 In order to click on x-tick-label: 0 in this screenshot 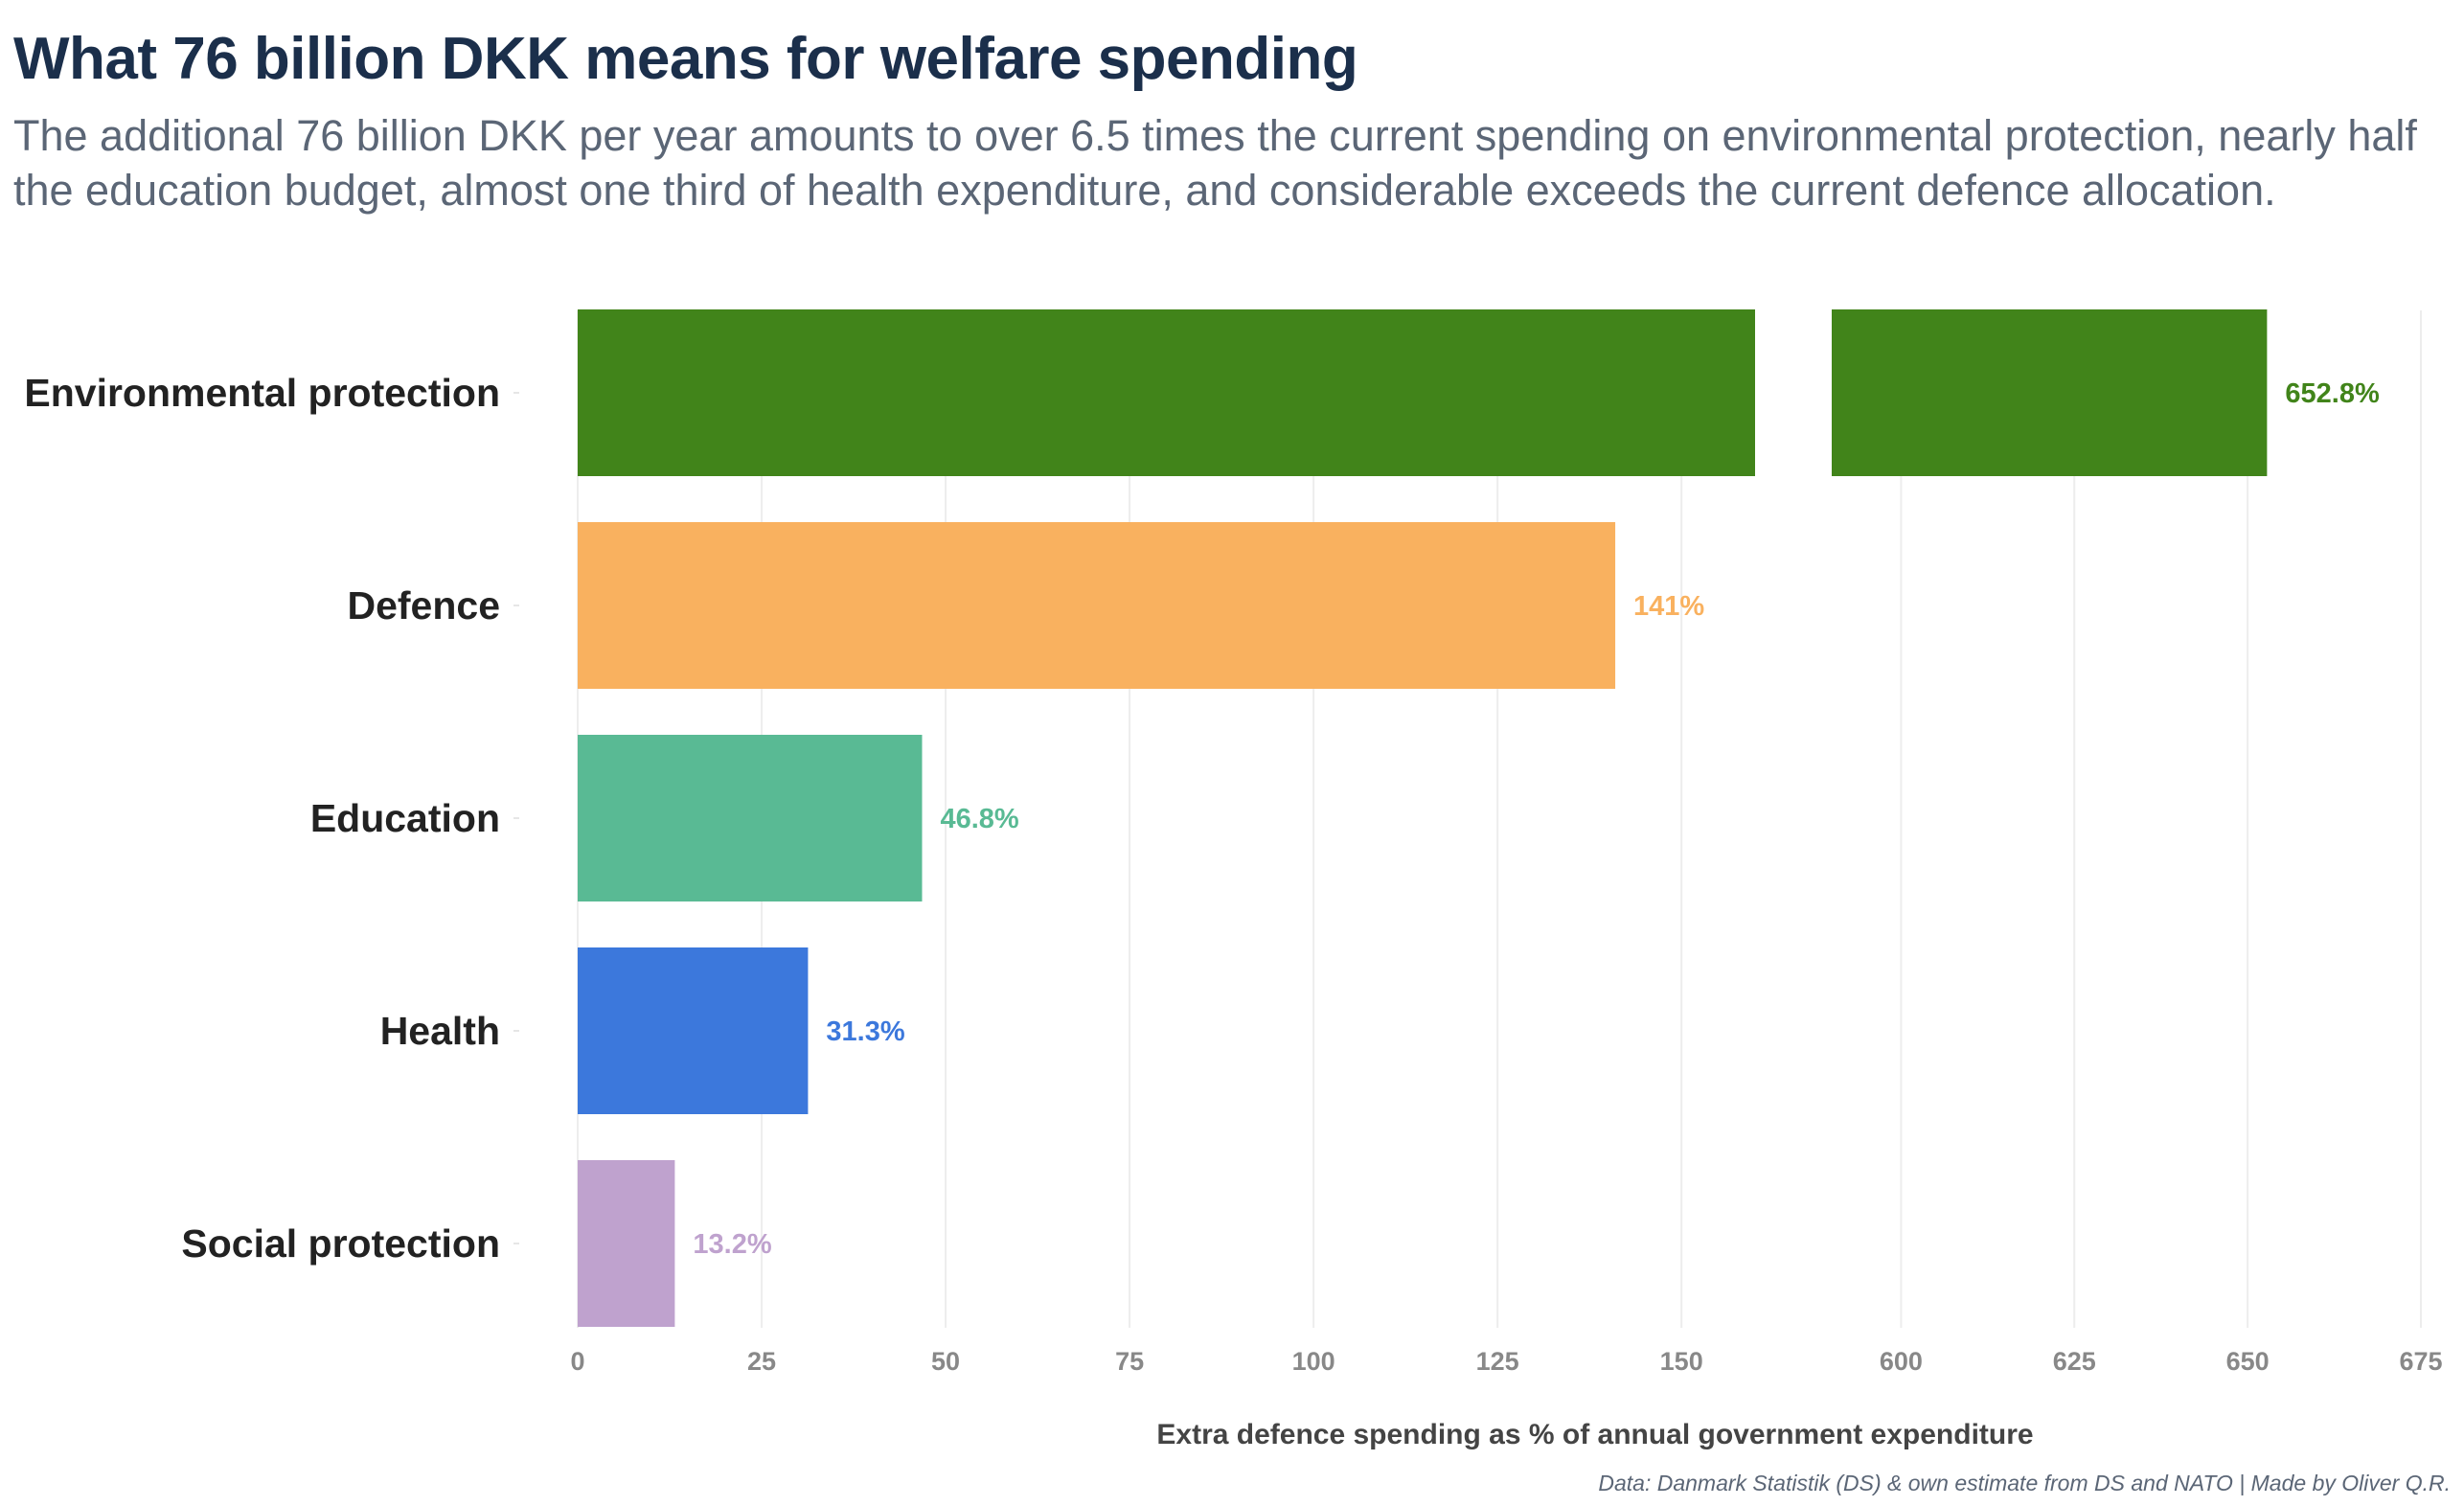, I will do `click(577, 1361)`.